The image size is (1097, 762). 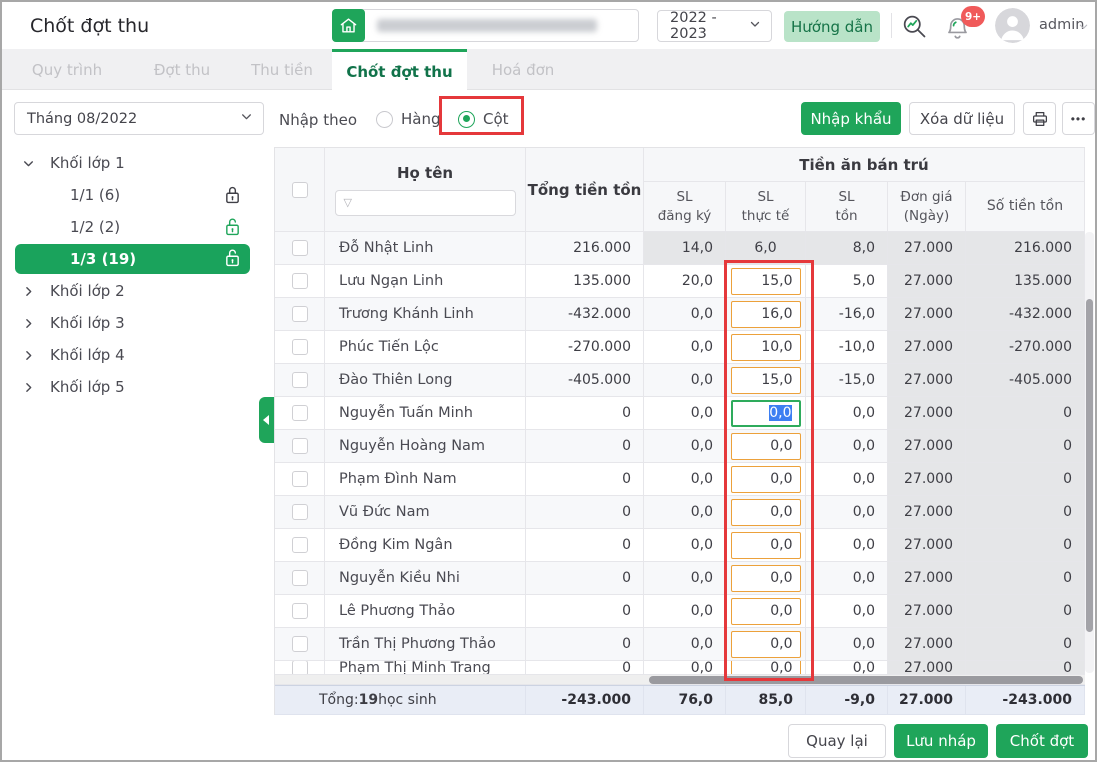 I want to click on tree-group-khoi-lop-3: Khối lớp 3, so click(x=132, y=323).